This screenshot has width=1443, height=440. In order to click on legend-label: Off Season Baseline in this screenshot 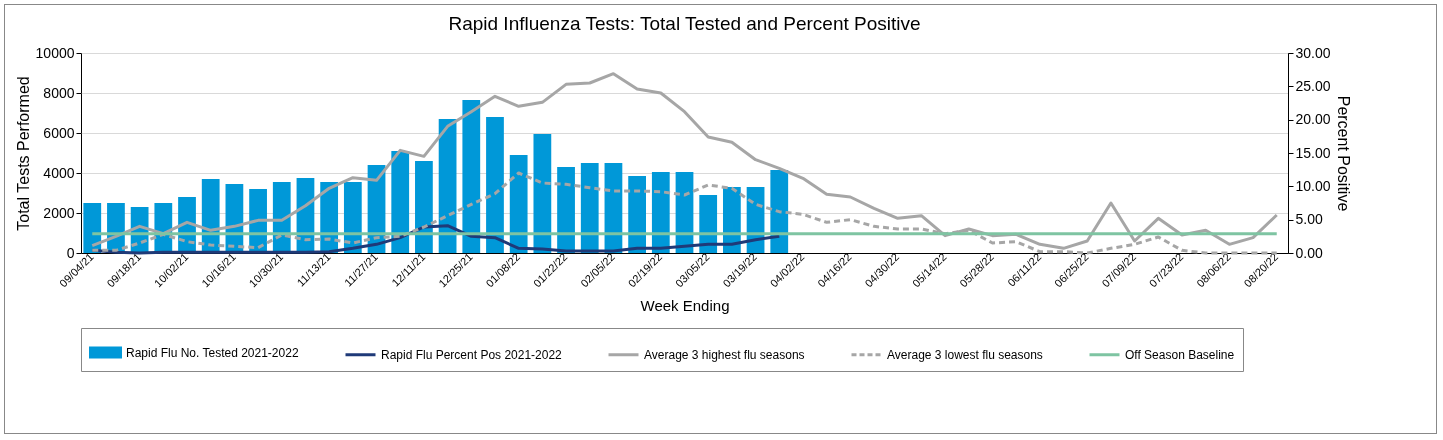, I will do `click(1180, 354)`.